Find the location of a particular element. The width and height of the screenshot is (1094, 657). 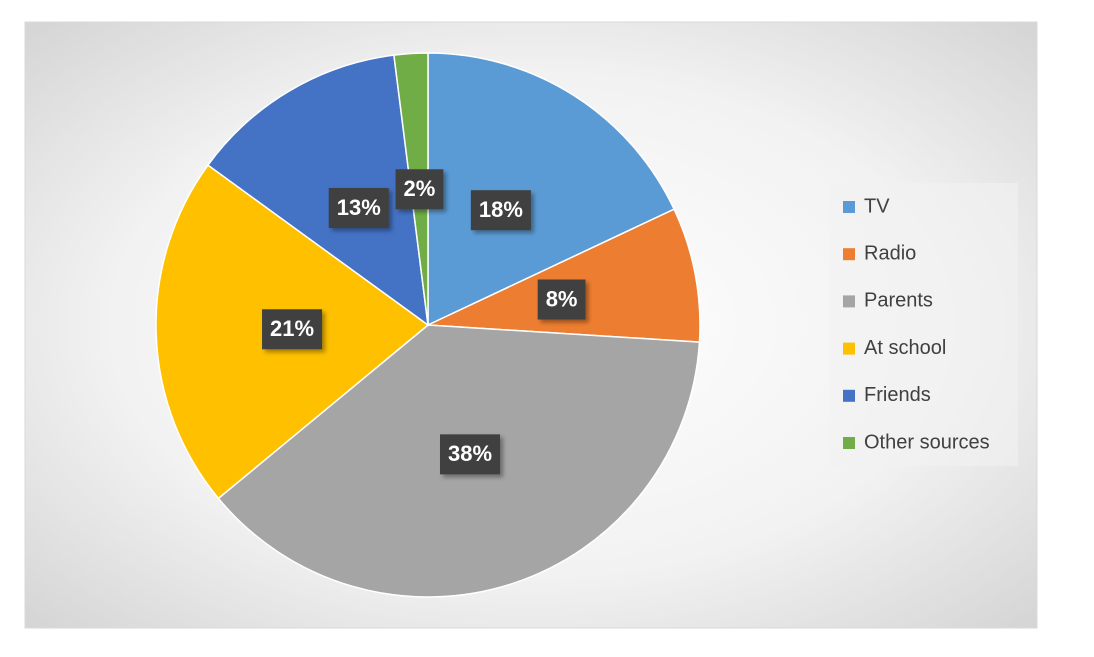

legend-label: Friends is located at coordinates (897, 395).